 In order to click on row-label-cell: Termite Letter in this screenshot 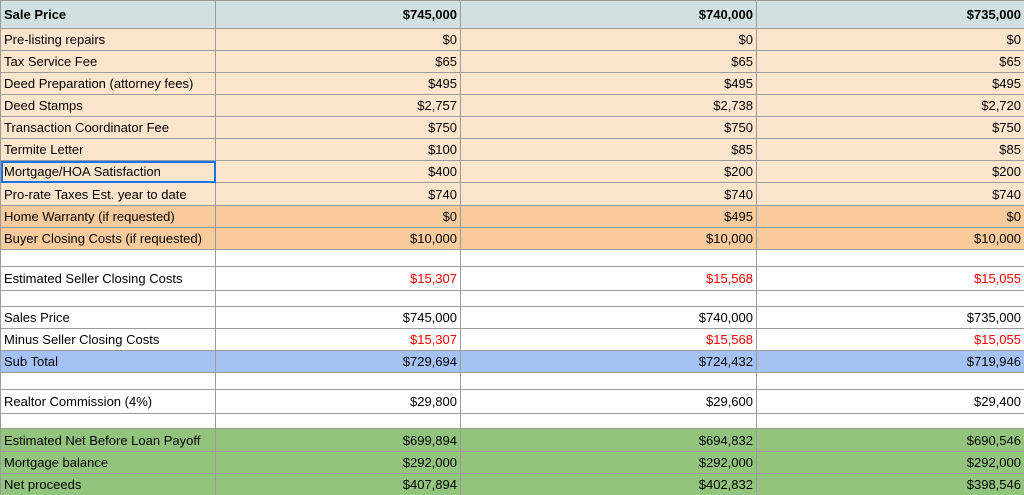, I will do `click(108, 149)`.